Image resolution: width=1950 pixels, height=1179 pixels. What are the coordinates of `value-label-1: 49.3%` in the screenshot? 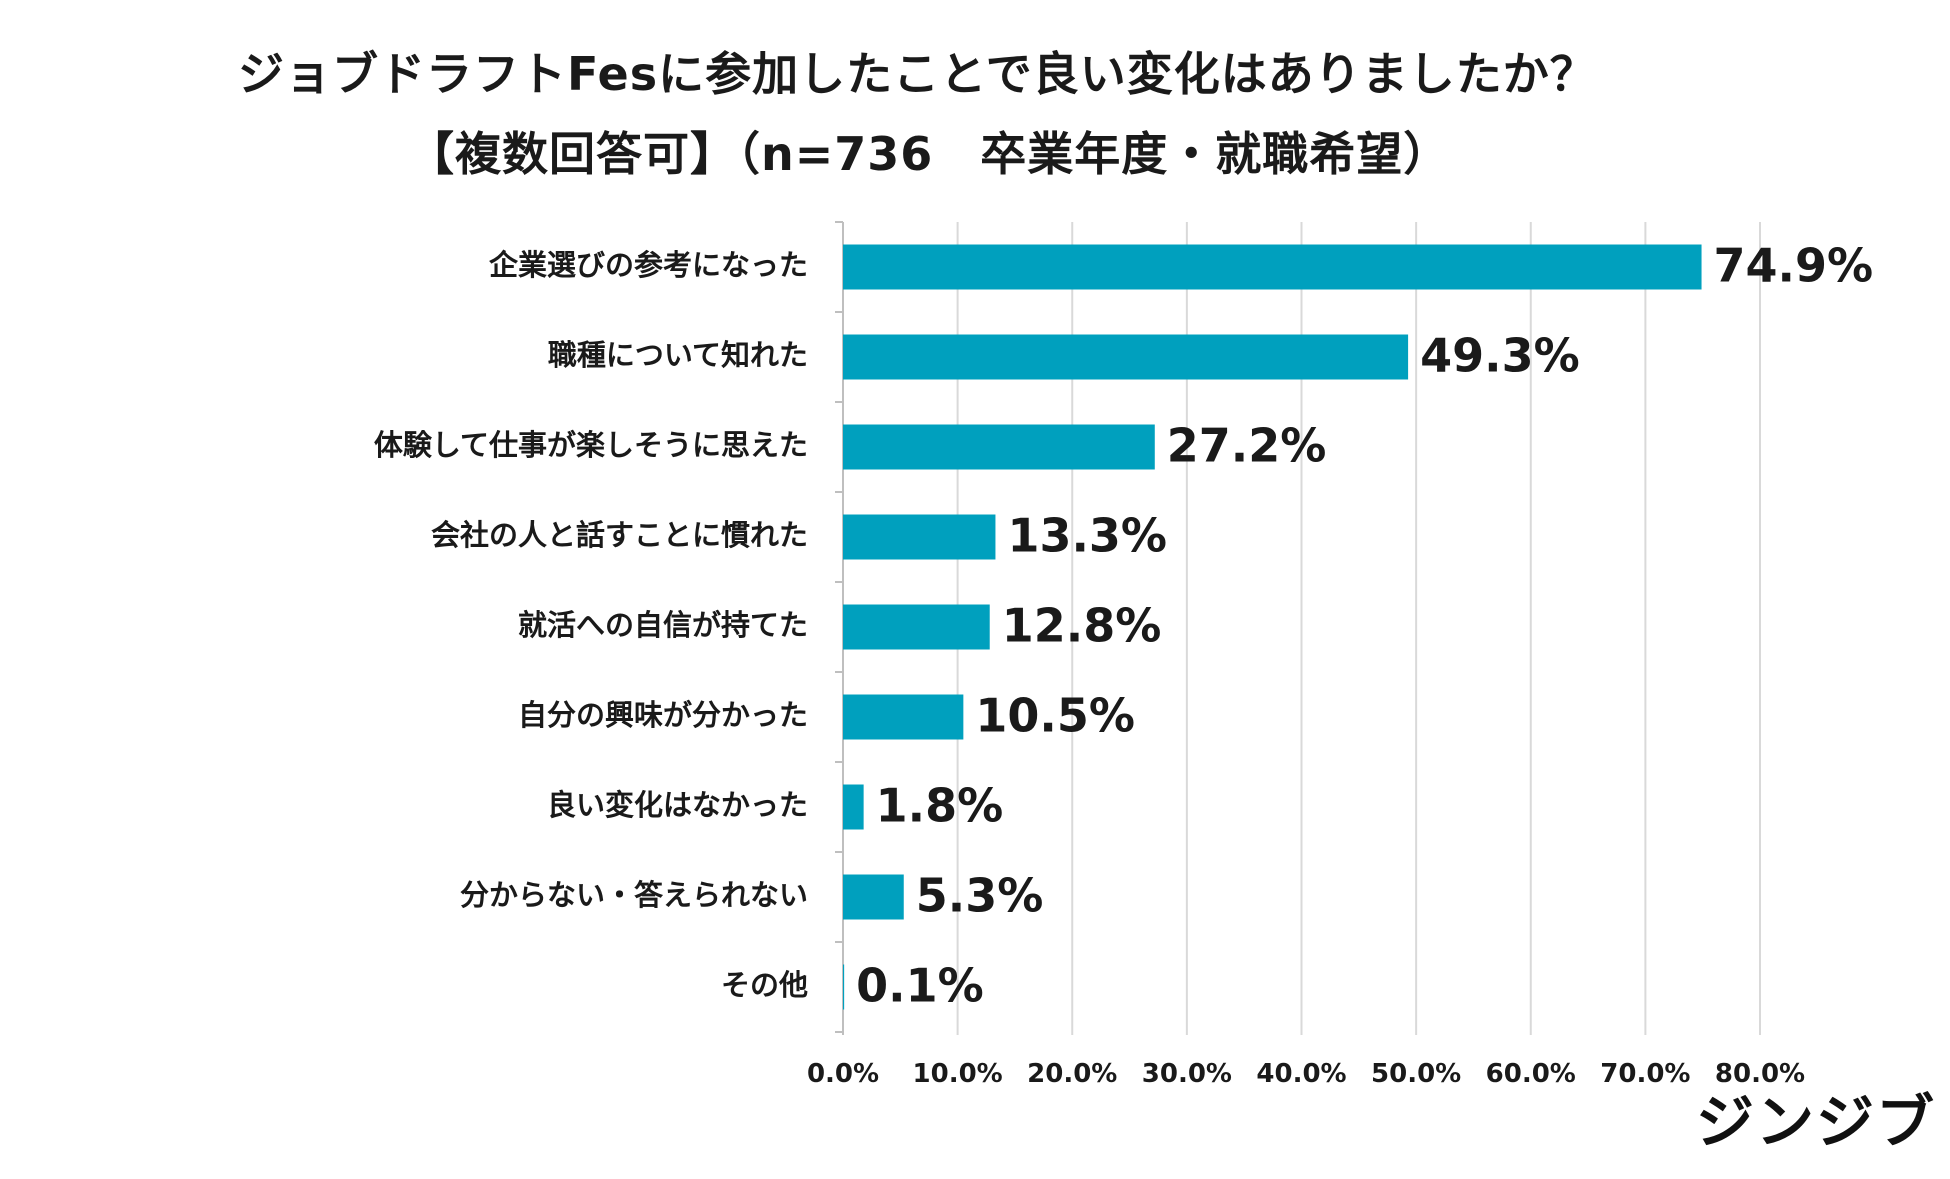 It's located at (1500, 356).